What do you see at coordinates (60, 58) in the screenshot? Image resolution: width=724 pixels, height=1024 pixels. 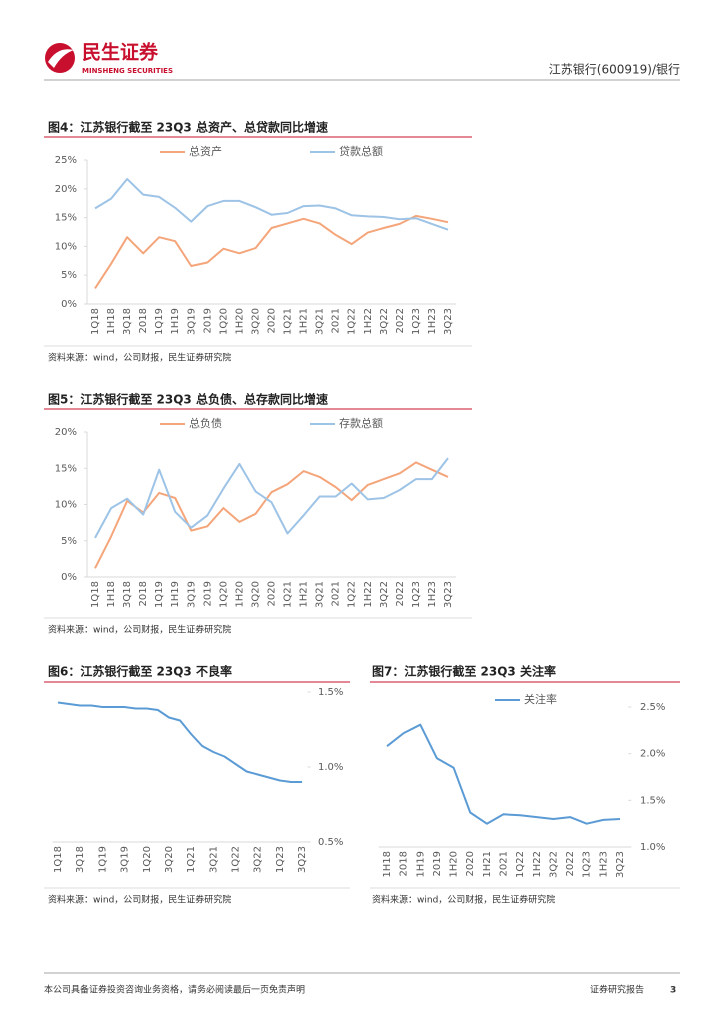 I see `logo` at bounding box center [60, 58].